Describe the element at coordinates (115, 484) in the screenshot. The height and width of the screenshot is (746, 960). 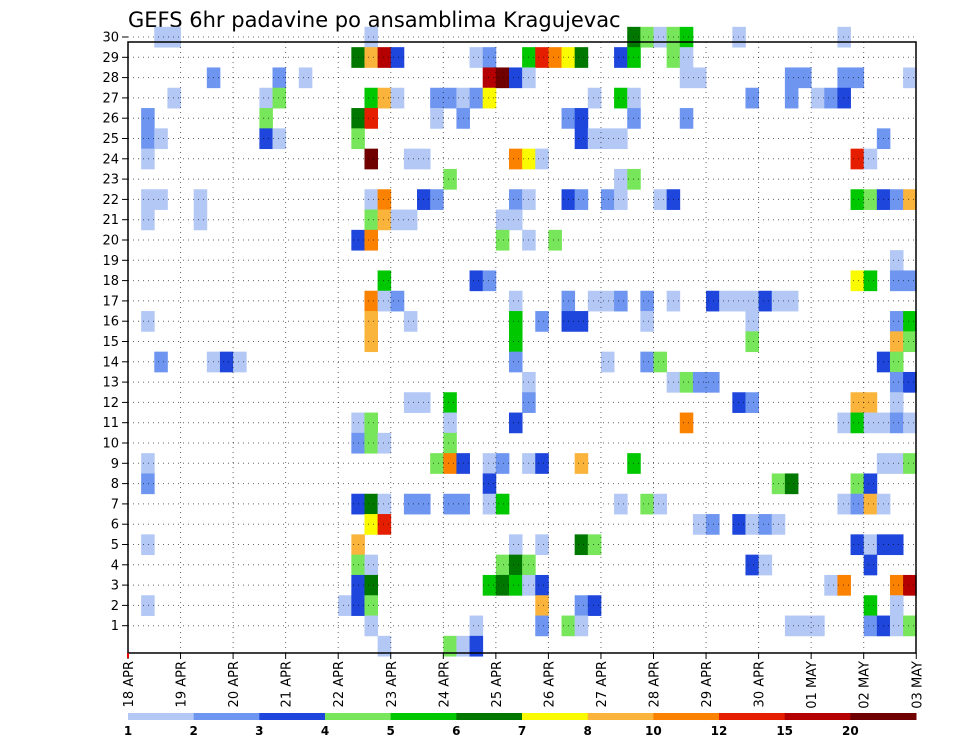
I see `y-tick-label: 8` at that location.